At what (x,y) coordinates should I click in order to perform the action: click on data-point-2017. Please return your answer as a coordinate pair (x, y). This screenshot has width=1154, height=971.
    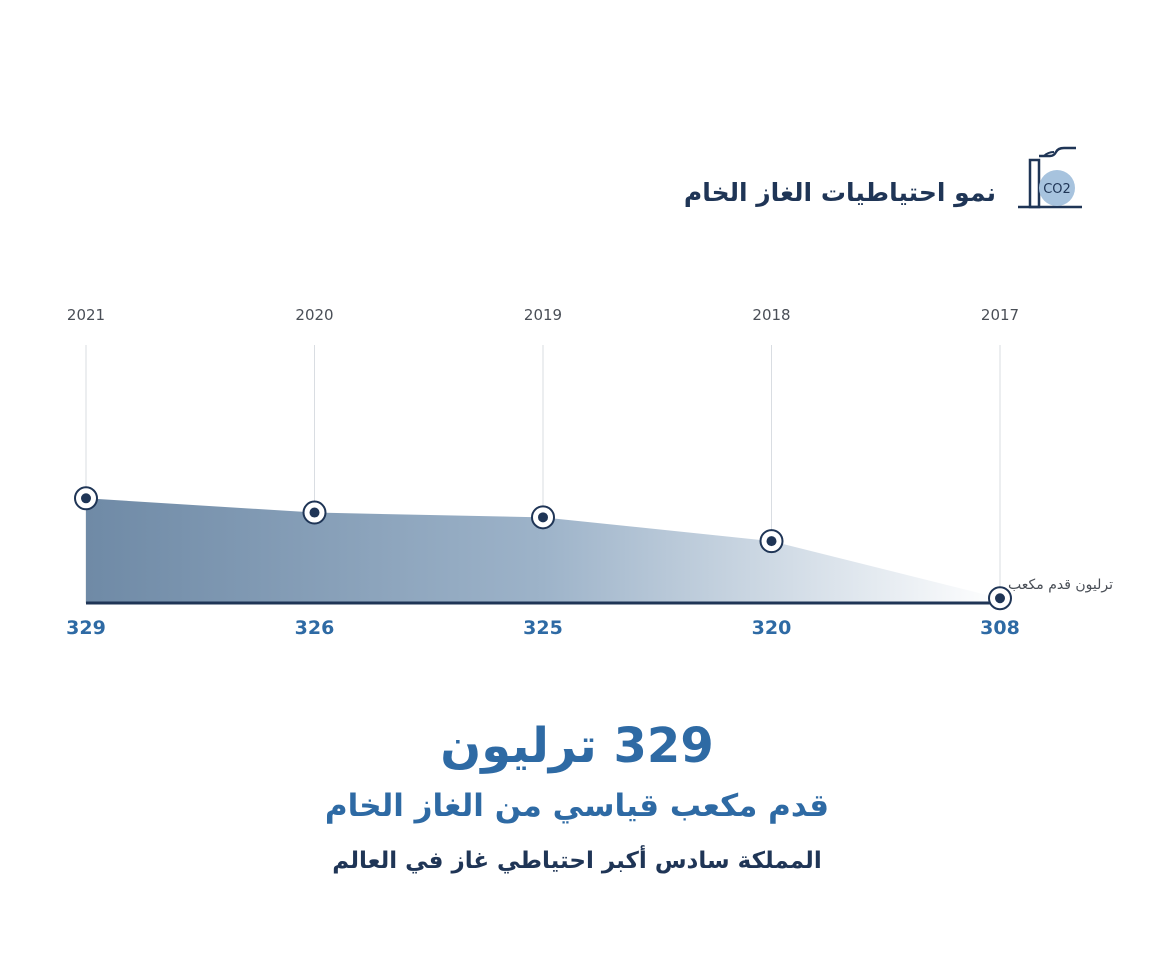
    Looking at the image, I should click on (1000, 598).